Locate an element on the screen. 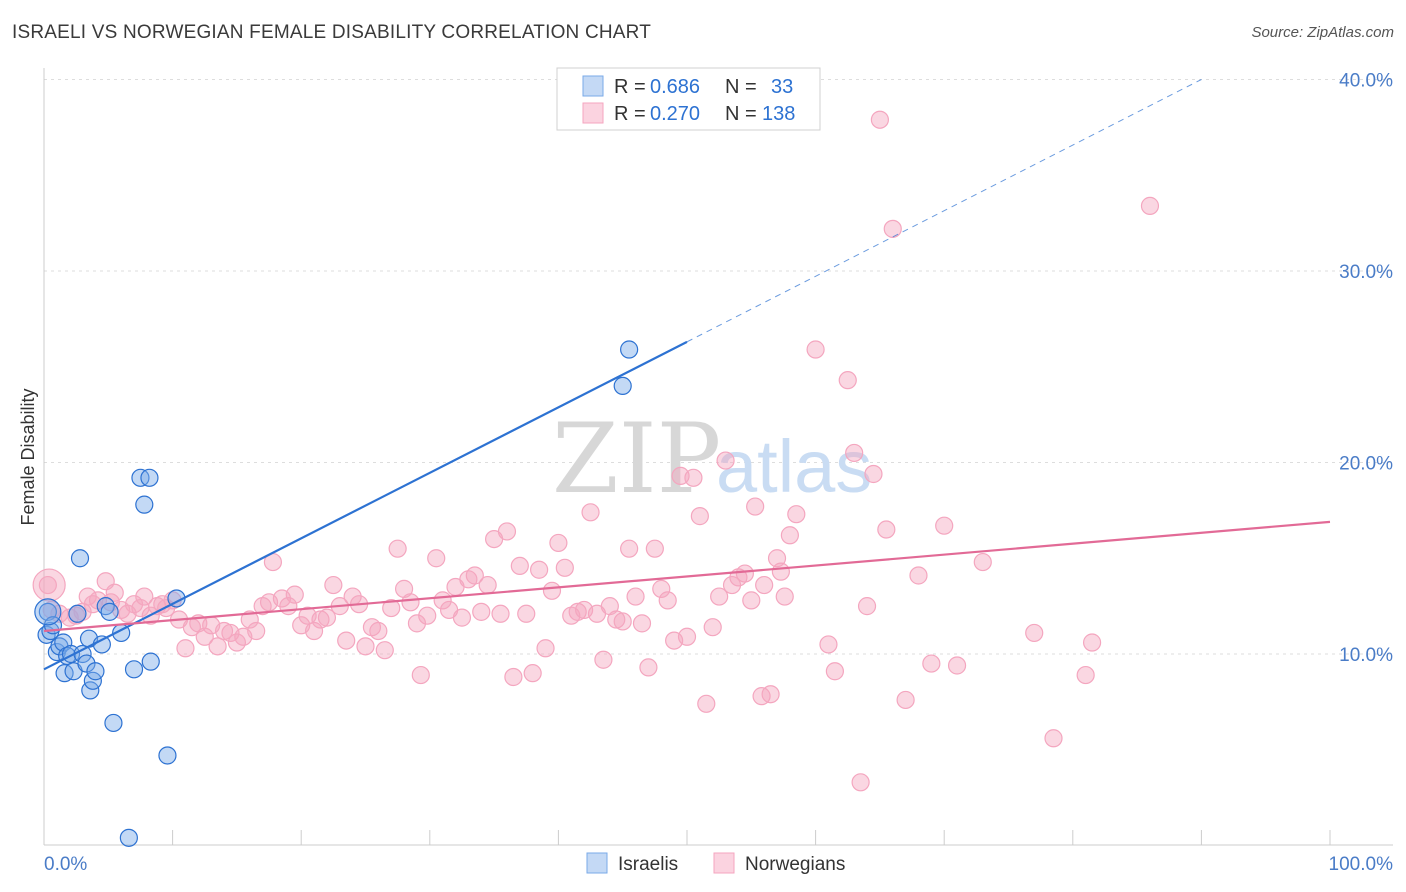  y-tick-label-20: 20.0% is located at coordinates (1366, 464).